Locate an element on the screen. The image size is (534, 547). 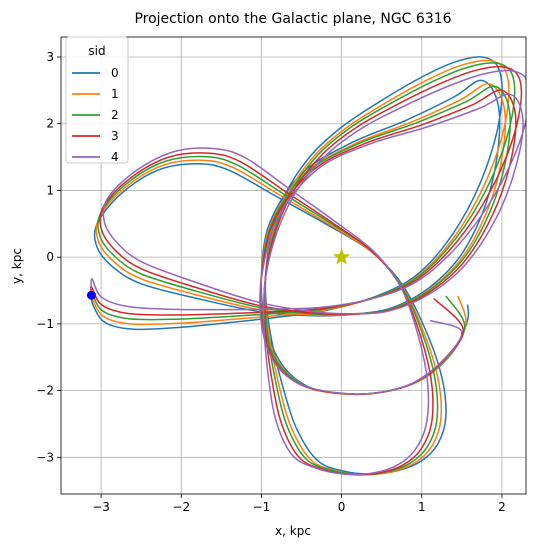
legend-label-0: 0 is located at coordinates (115, 73).